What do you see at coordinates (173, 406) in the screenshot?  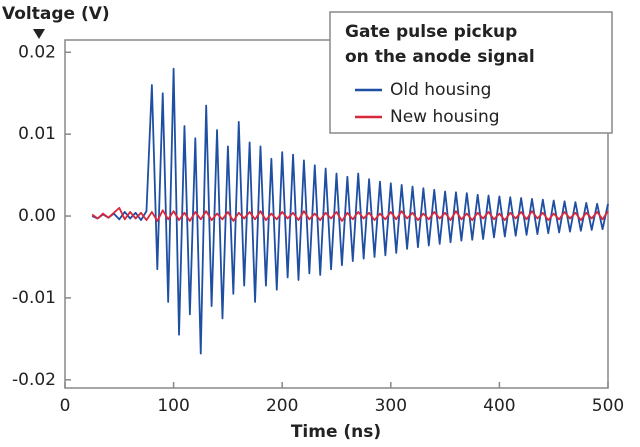 I see `x-tick-label: 100` at bounding box center [173, 406].